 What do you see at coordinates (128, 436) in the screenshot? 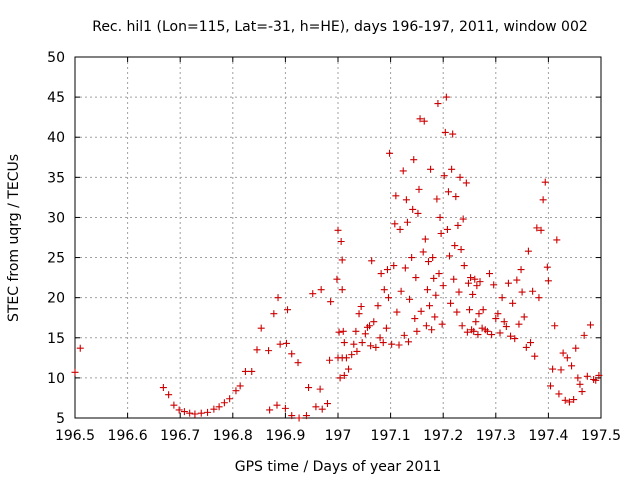
I see `x-tick-label: 196.6` at bounding box center [128, 436].